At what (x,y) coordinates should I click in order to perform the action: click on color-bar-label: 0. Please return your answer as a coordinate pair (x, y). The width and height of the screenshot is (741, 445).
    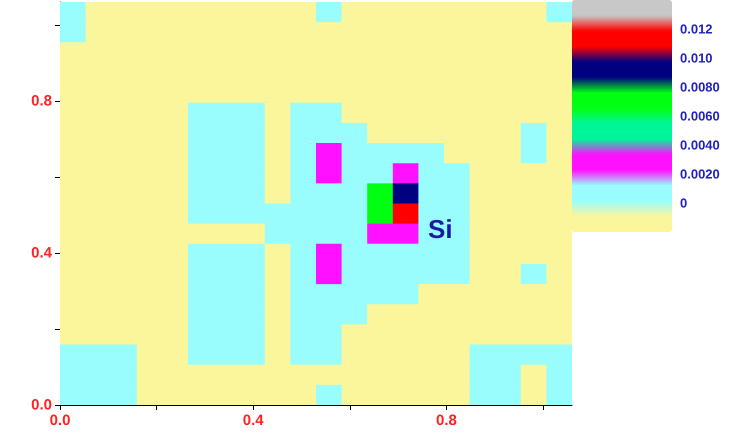
    Looking at the image, I should click on (684, 203).